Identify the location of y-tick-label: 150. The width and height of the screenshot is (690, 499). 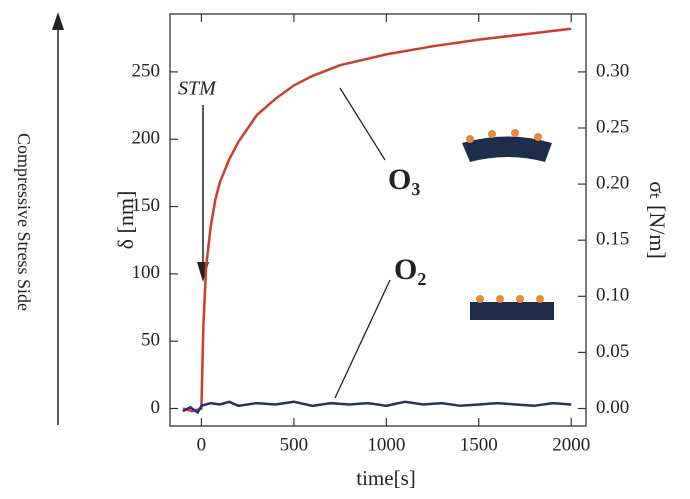
(146, 205).